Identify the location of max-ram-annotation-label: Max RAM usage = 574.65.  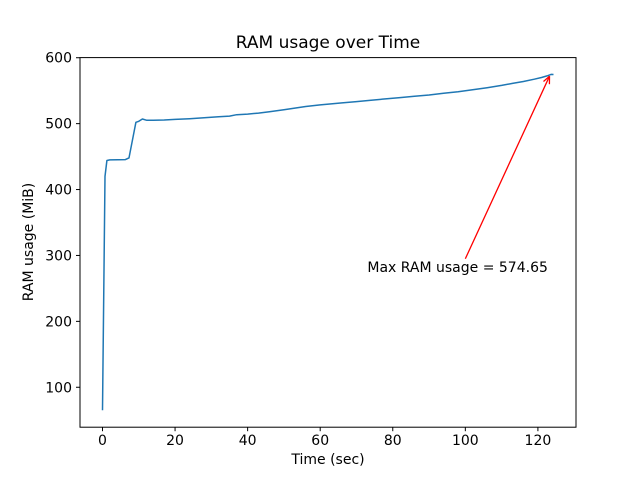
(457, 268).